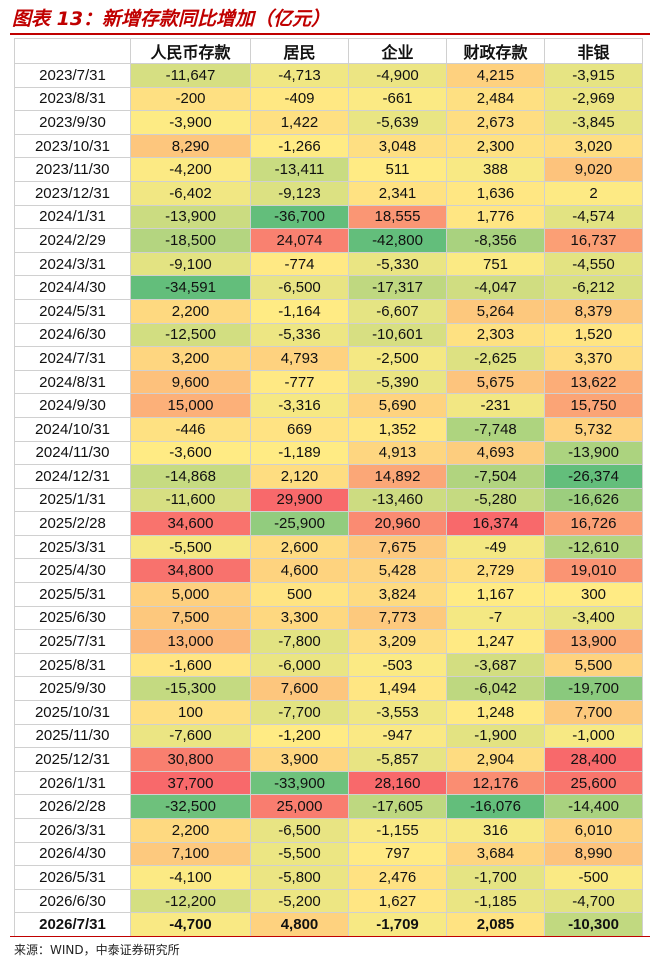 Image resolution: width=658 pixels, height=963 pixels. I want to click on value-cell: -10,601, so click(397, 335).